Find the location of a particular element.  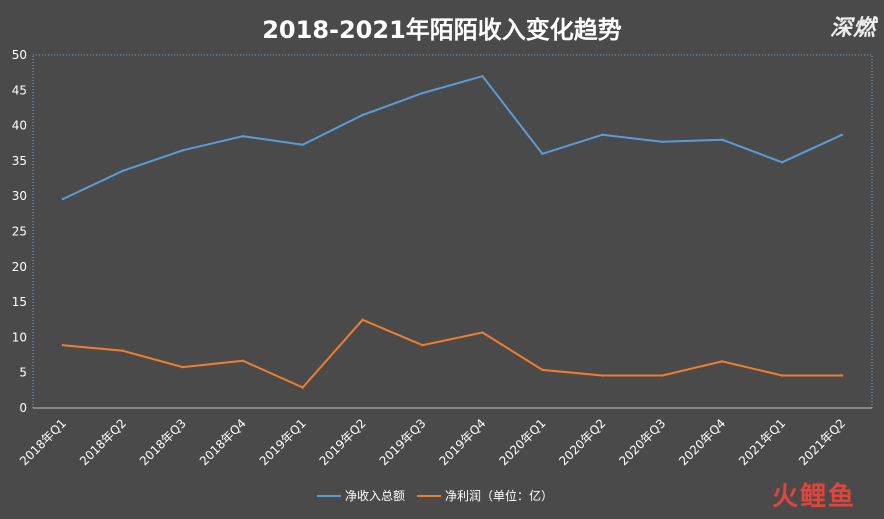

y-tick-label: 5 is located at coordinates (23, 373).